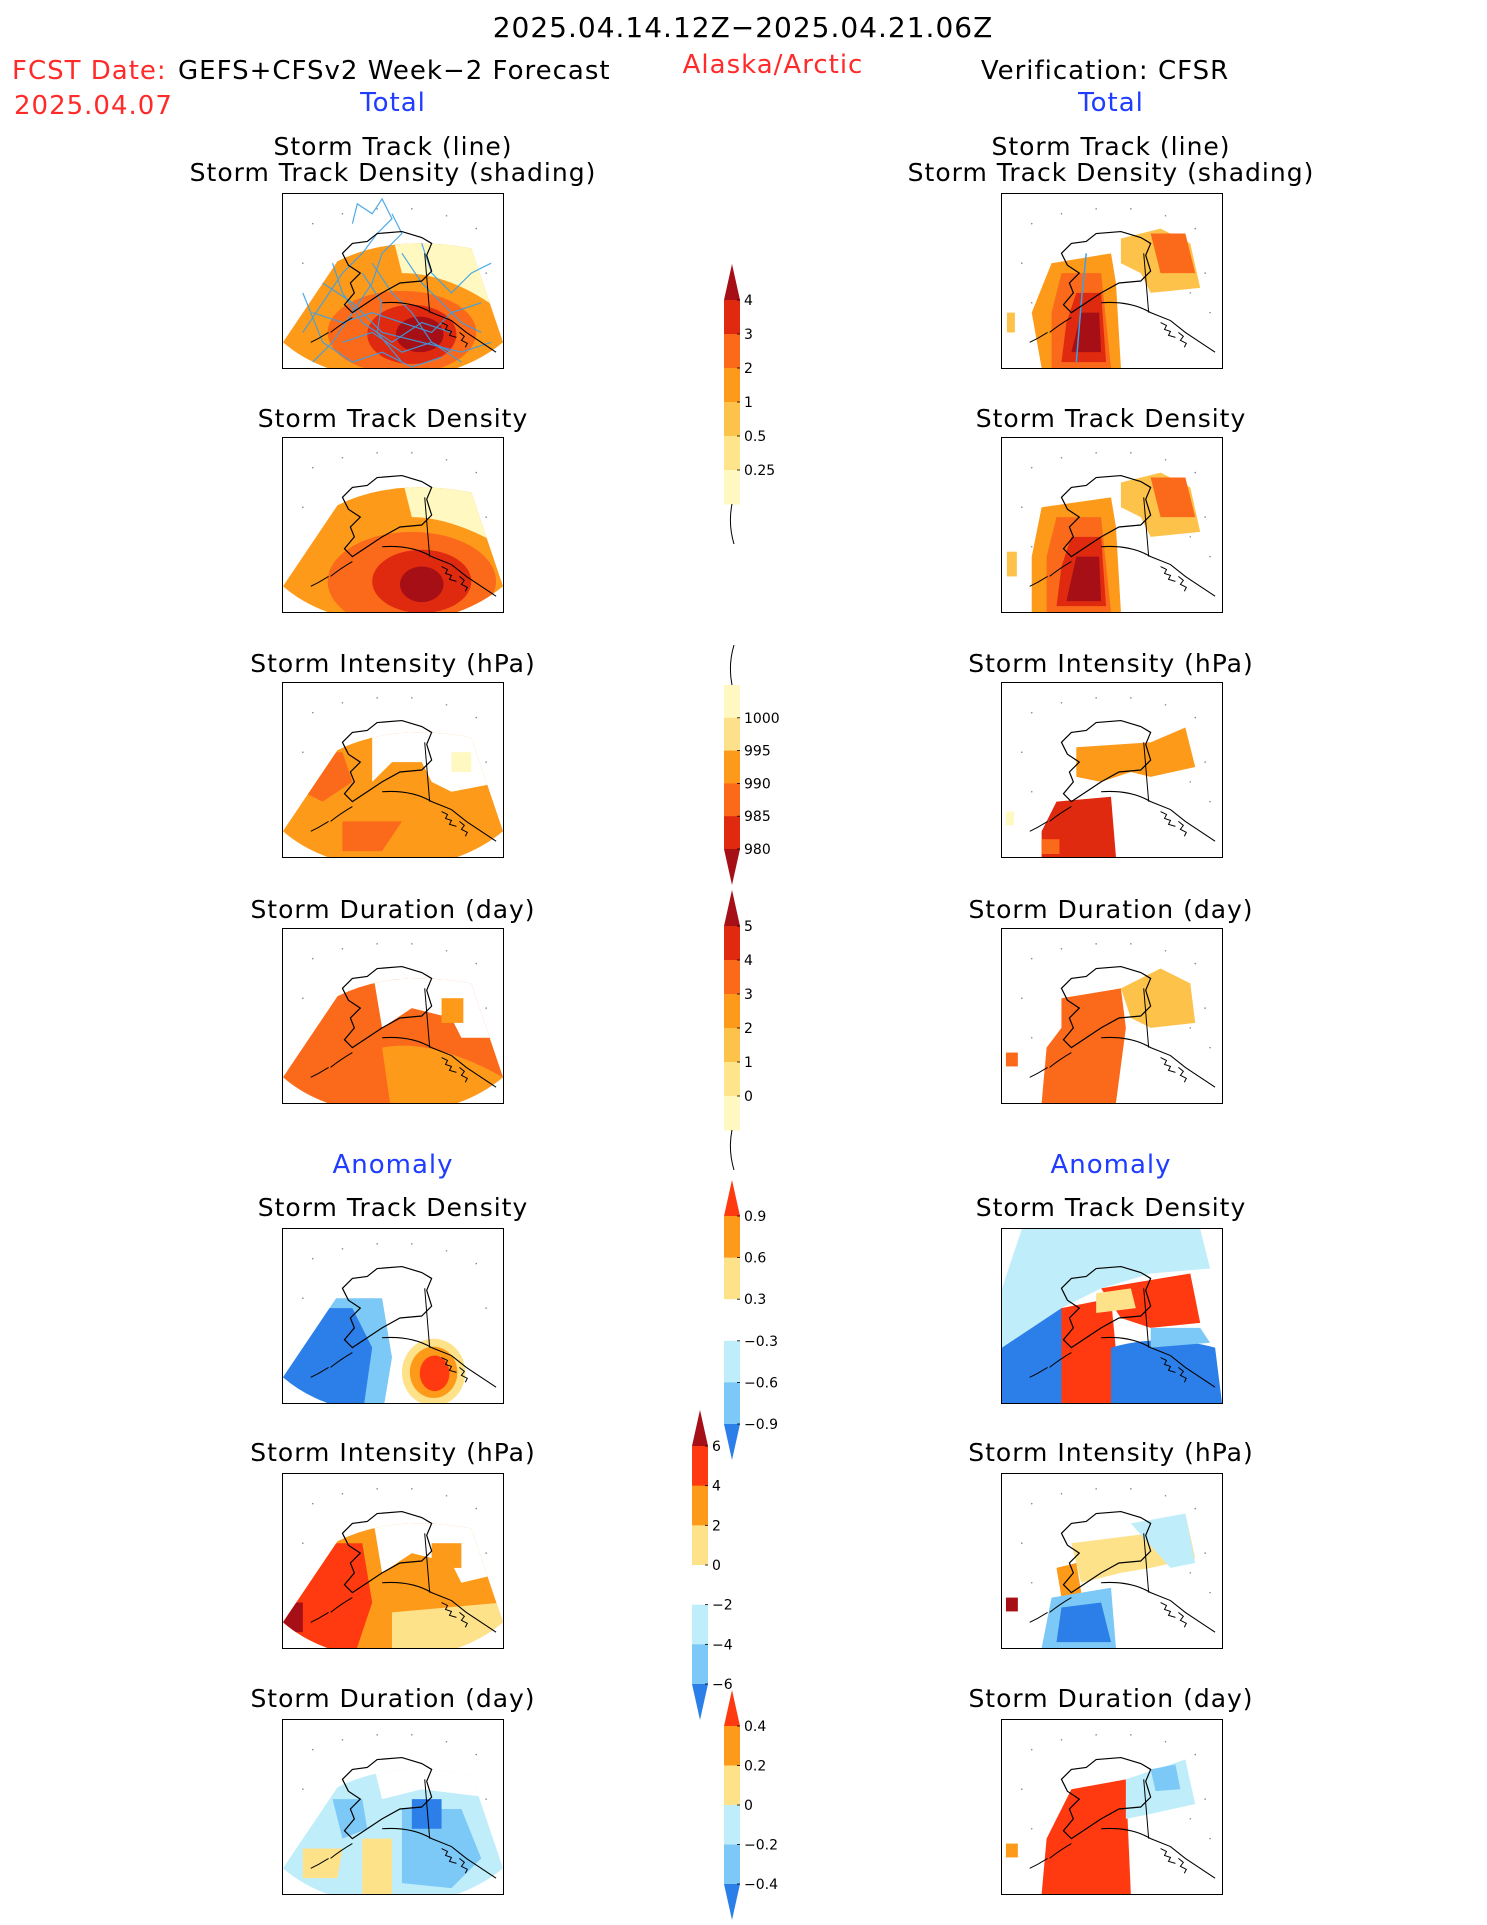  I want to click on colorbar-tick-label: 0.25, so click(759, 471).